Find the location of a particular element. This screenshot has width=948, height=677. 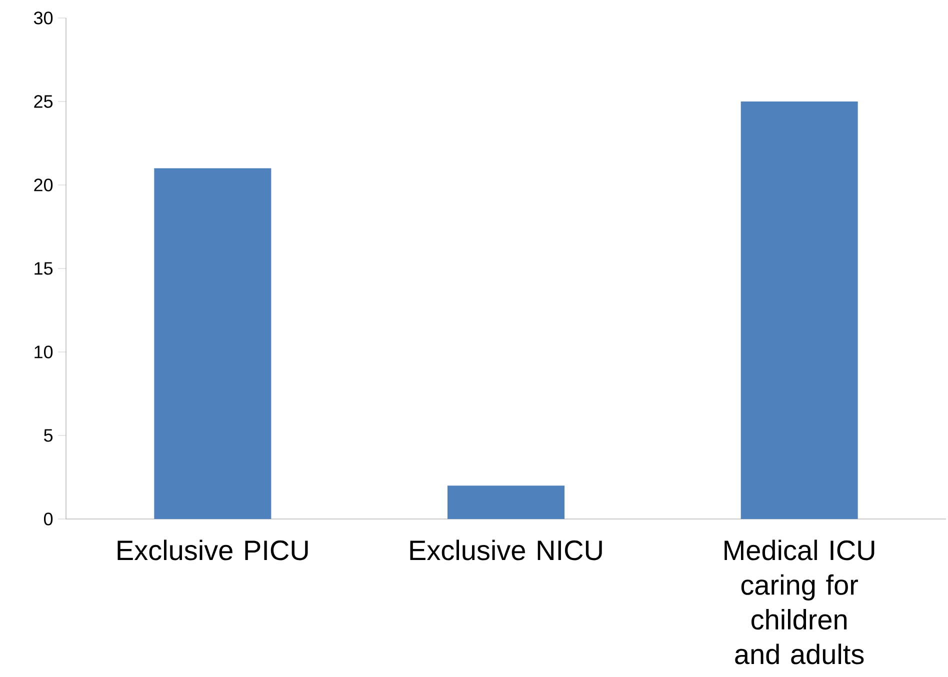

y-tick-label: 0 is located at coordinates (48, 519).